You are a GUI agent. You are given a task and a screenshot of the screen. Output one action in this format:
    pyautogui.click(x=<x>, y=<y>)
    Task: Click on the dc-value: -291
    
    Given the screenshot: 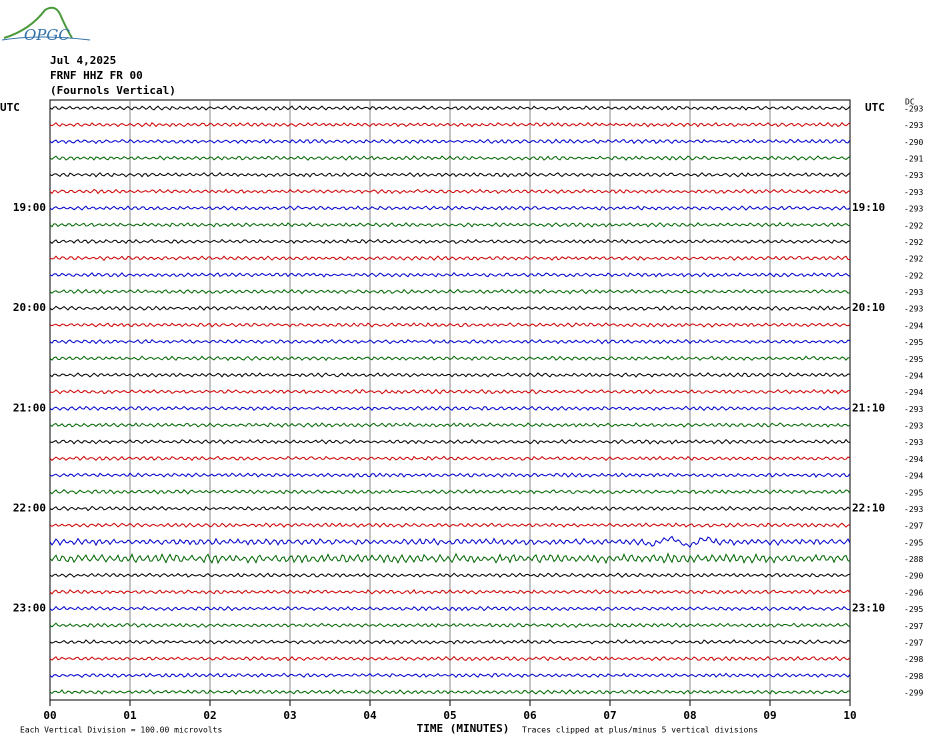 What is the action you would take?
    pyautogui.click(x=913, y=159)
    